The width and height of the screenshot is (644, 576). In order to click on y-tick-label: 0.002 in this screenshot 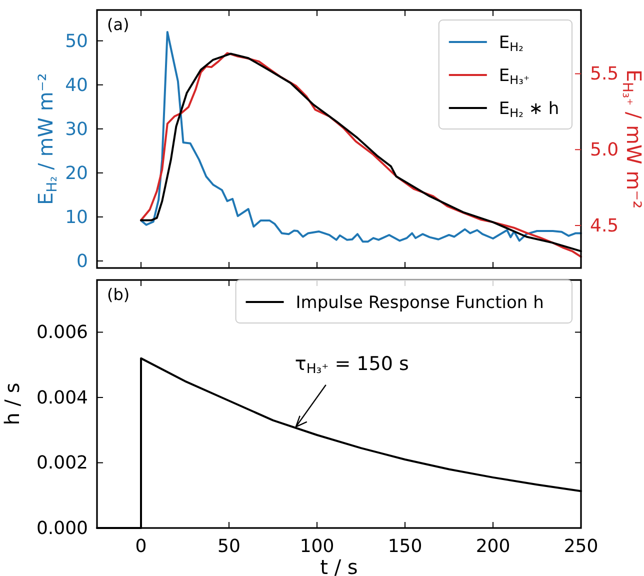, I will do `click(62, 463)`.